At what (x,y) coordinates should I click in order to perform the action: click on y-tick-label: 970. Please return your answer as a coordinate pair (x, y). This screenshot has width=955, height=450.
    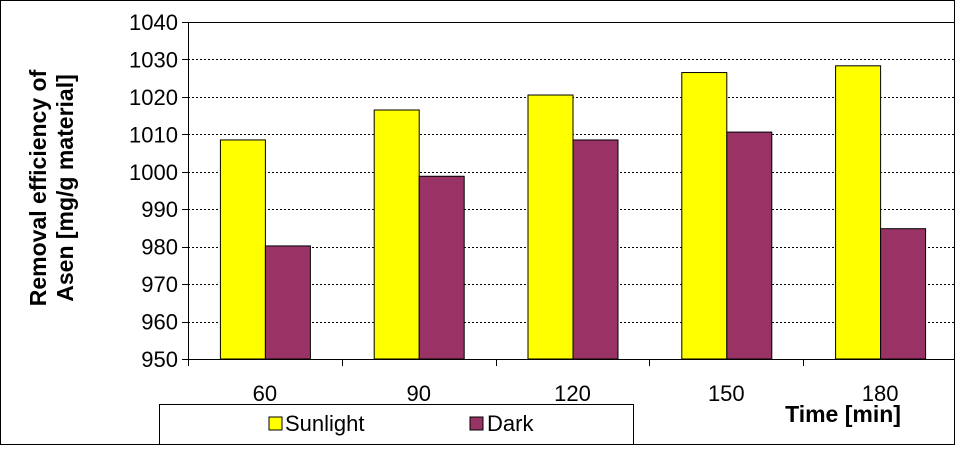
    Looking at the image, I should click on (159, 284).